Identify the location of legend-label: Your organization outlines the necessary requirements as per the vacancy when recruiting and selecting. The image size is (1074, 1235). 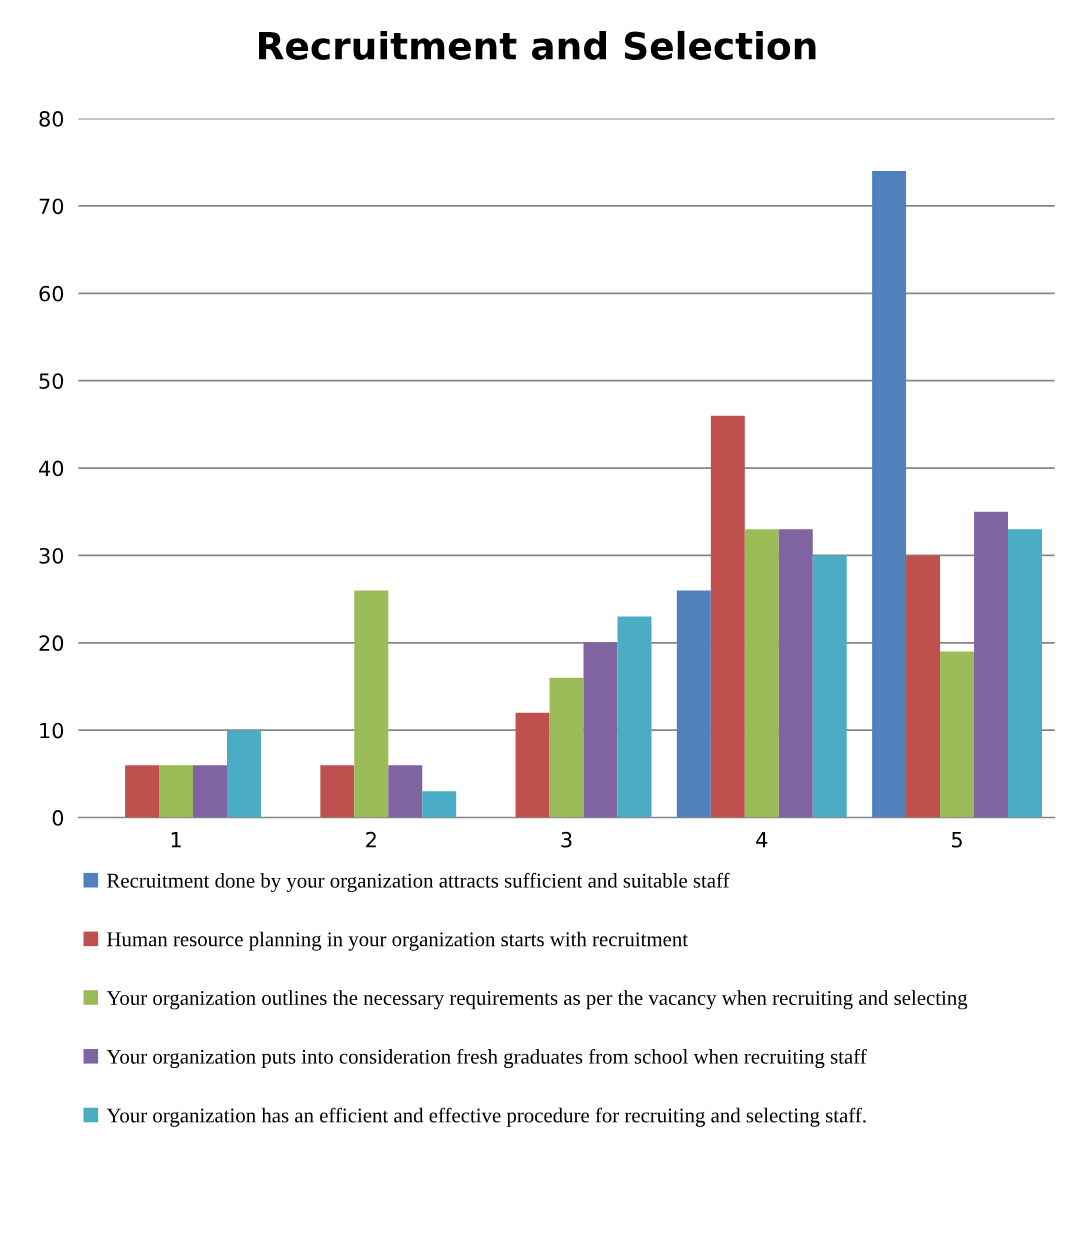
(537, 1000).